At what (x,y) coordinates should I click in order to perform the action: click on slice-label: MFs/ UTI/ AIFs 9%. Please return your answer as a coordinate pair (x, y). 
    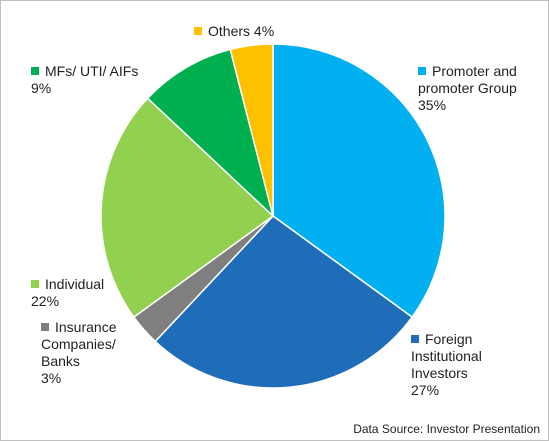
    Looking at the image, I should click on (96, 80).